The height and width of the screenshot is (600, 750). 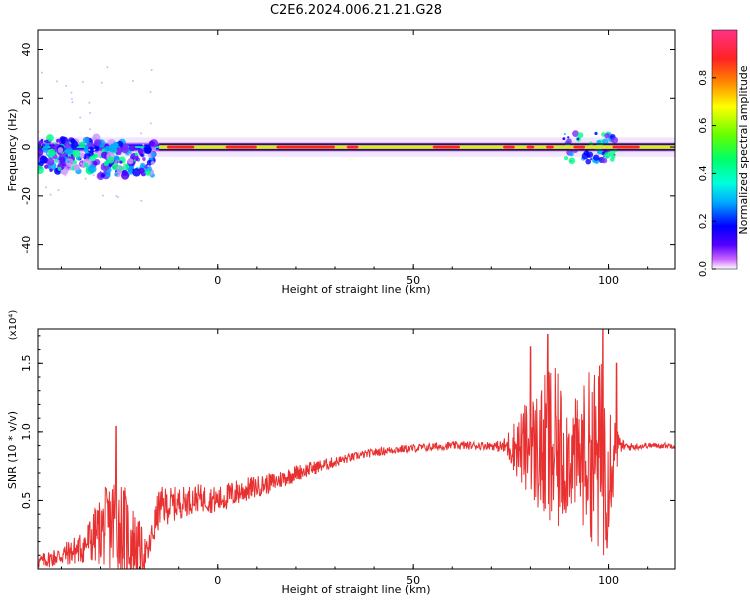 What do you see at coordinates (703, 221) in the screenshot?
I see `colorbar-tick-label: 0.2` at bounding box center [703, 221].